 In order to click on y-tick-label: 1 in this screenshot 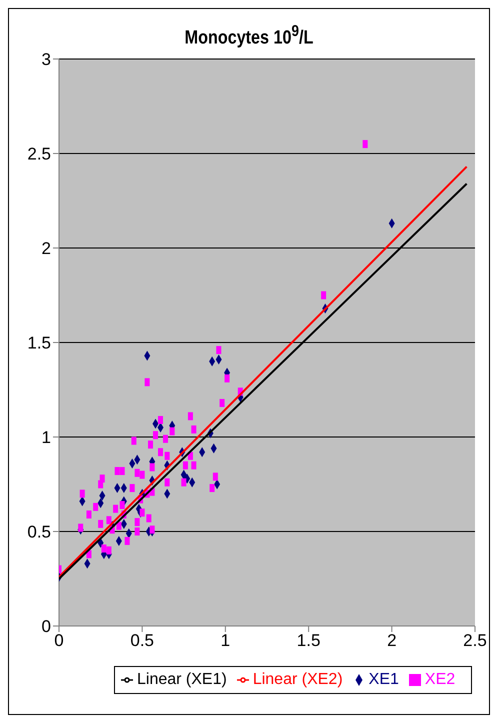, I will do `click(46, 438)`.